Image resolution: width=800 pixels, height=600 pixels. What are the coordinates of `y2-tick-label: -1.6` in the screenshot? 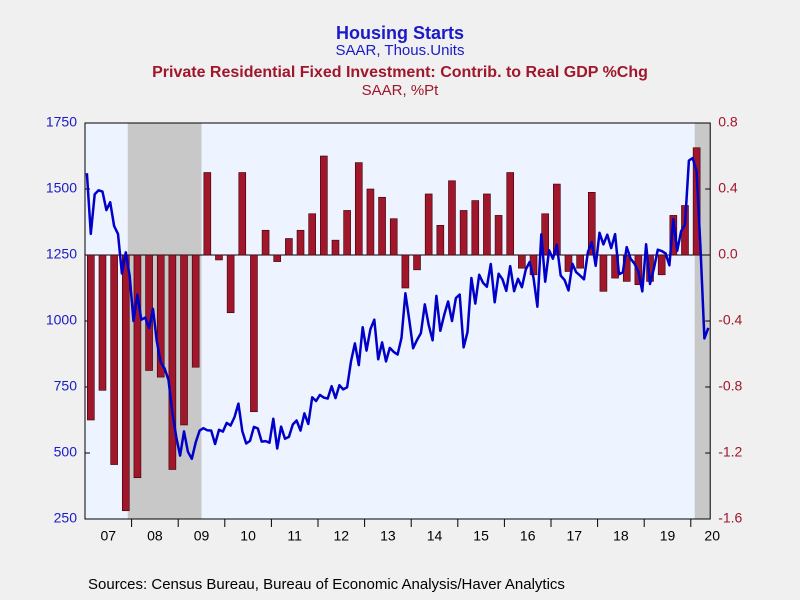 It's located at (730, 518).